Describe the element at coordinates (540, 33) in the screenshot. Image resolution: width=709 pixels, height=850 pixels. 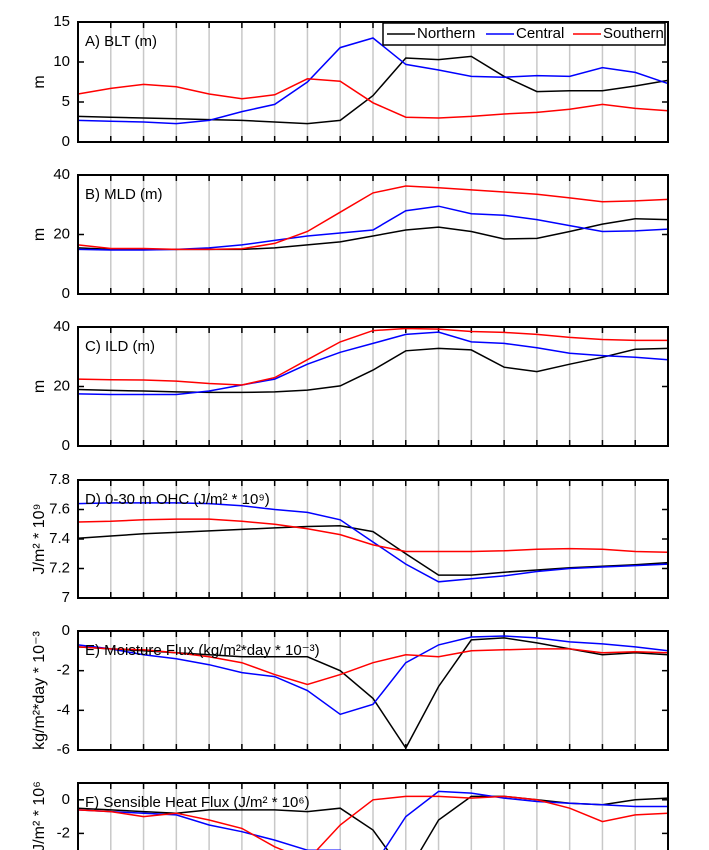
I see `legend-label: Central` at that location.